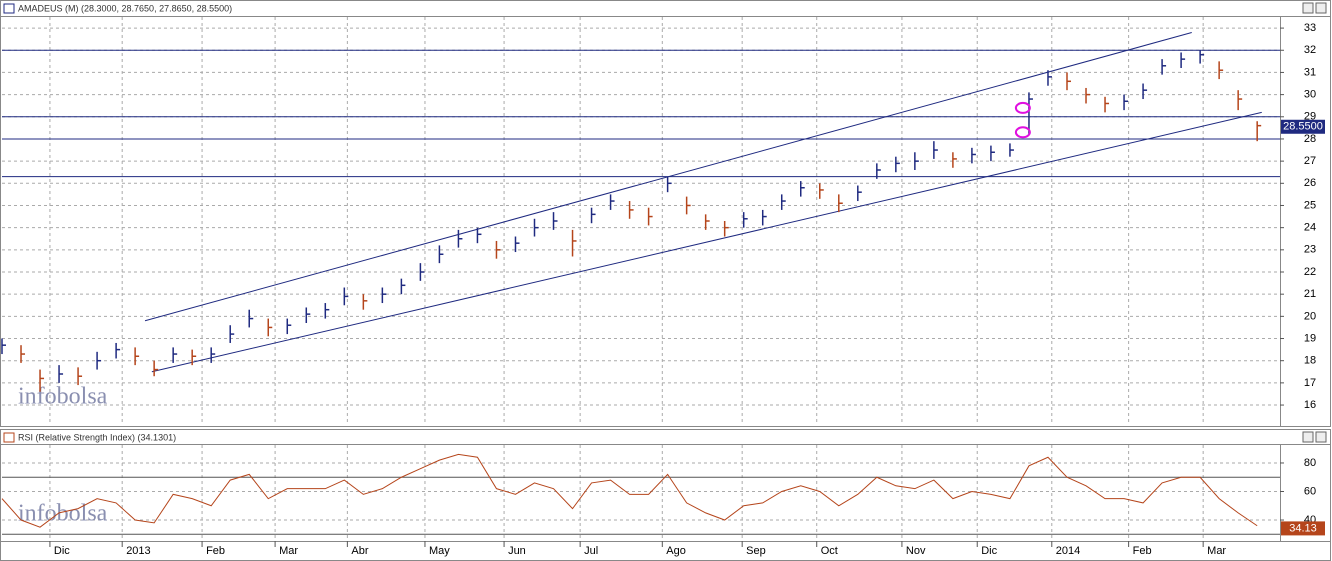 This screenshot has width=1332, height=561. What do you see at coordinates (1310, 294) in the screenshot?
I see `y-tick-label: 21` at bounding box center [1310, 294].